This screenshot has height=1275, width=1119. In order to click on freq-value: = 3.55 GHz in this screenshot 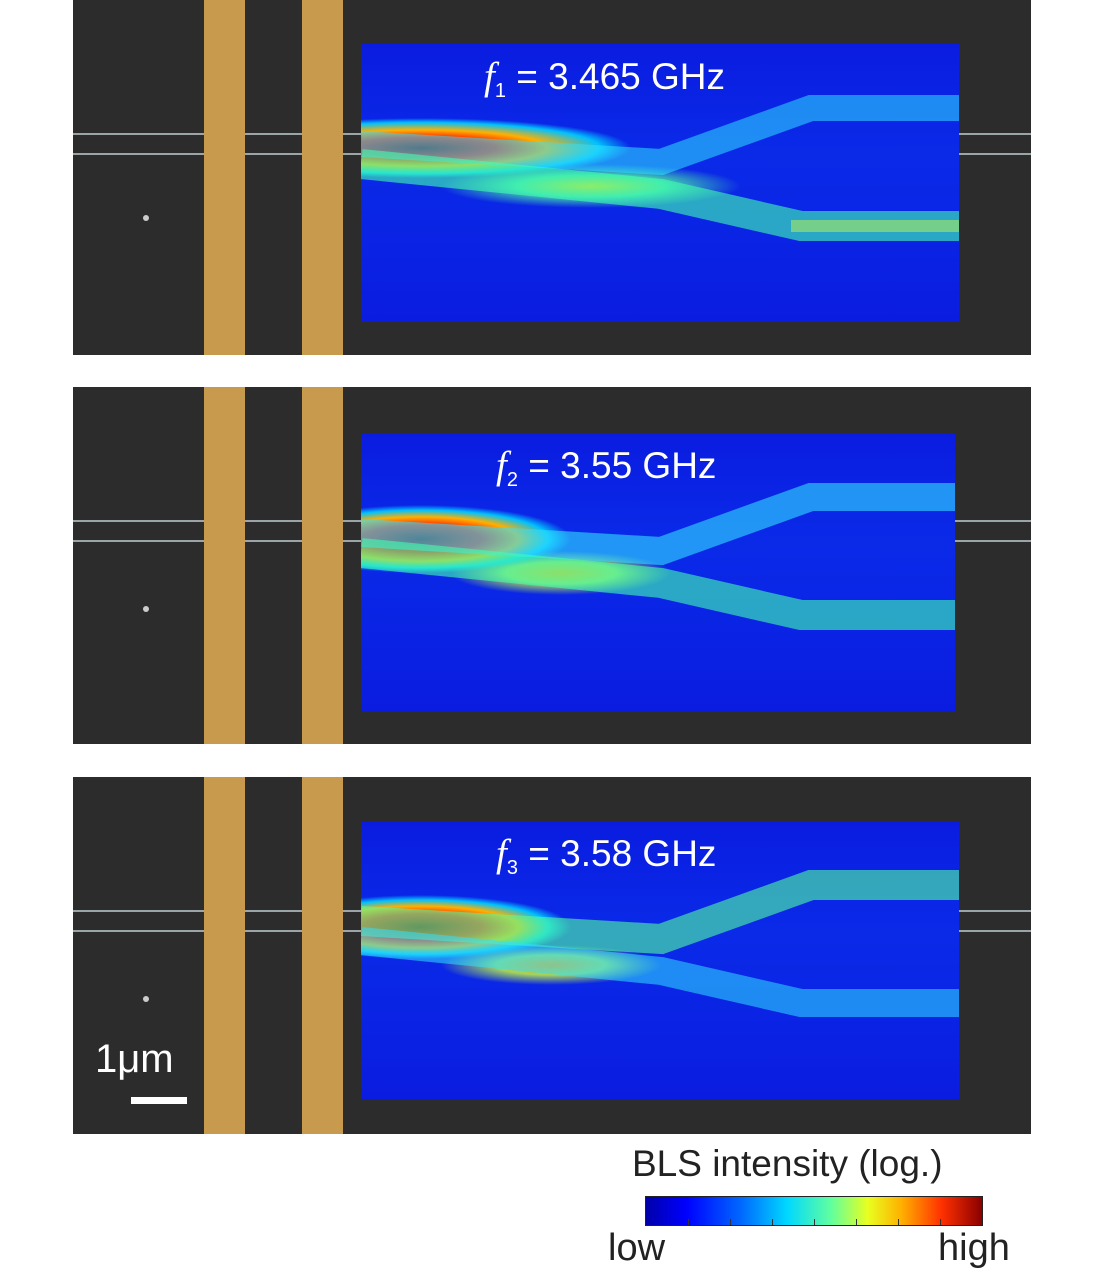, I will do `click(617, 465)`.